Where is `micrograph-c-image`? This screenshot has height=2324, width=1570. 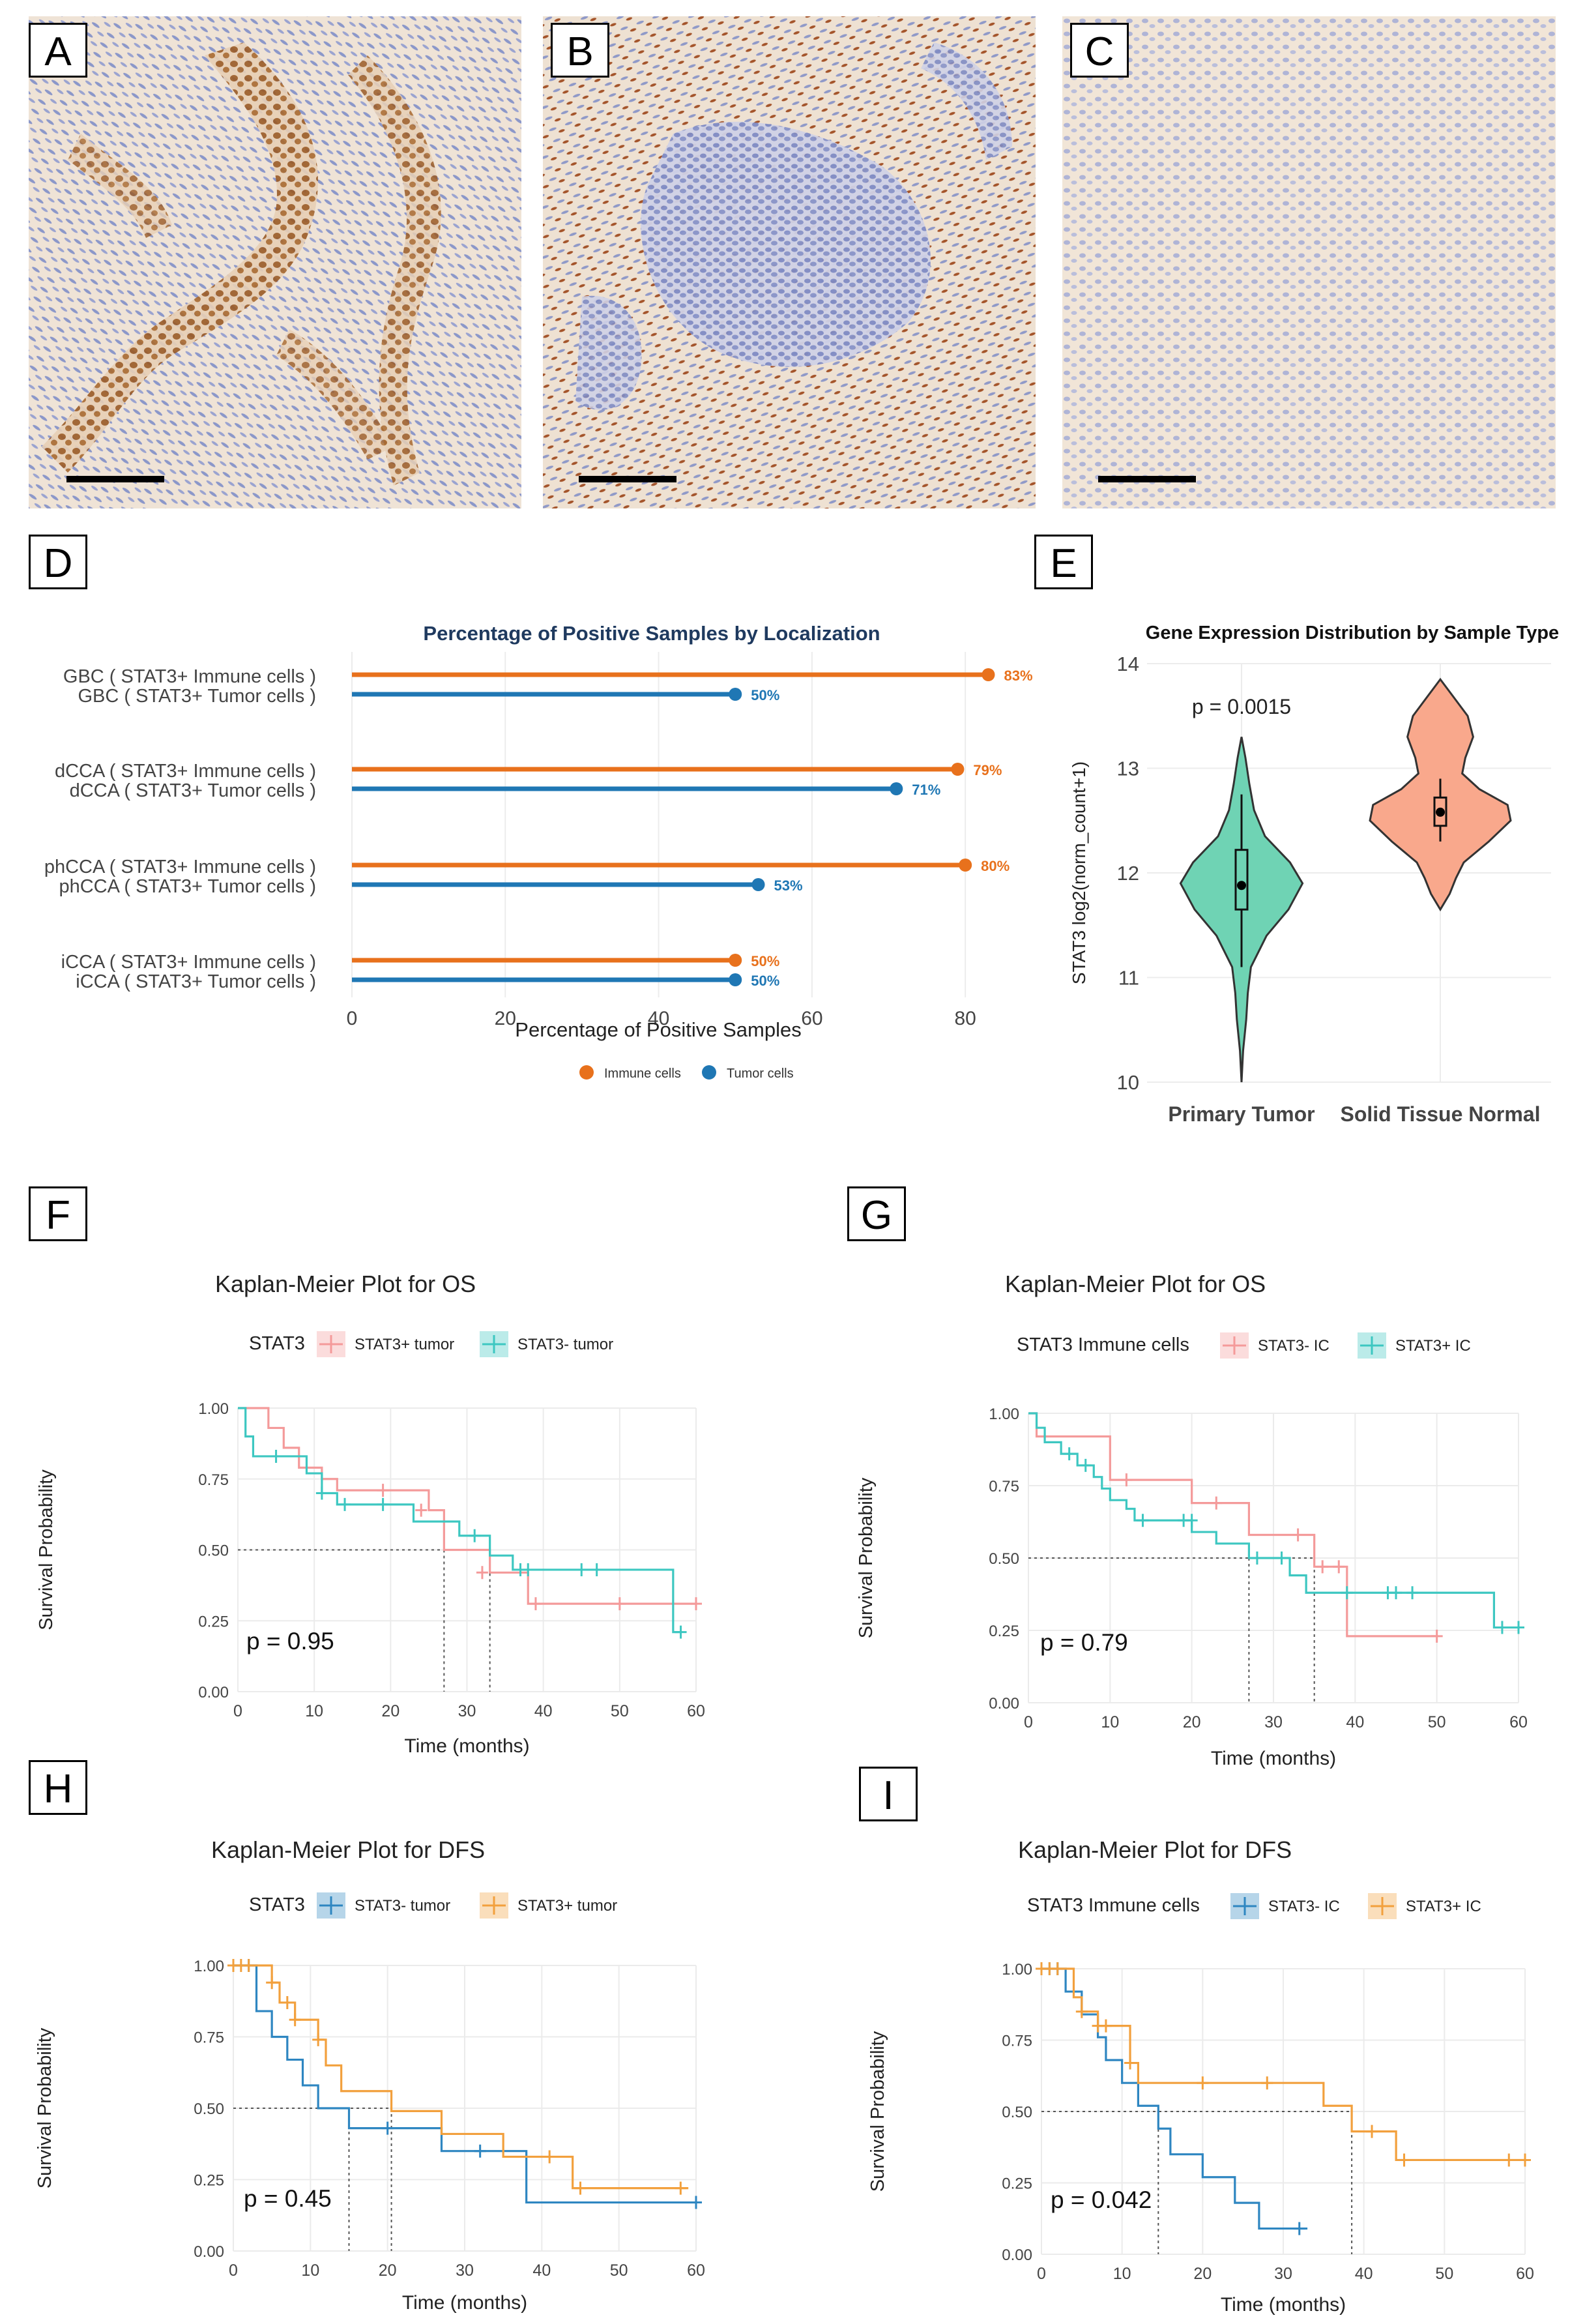 micrograph-c-image is located at coordinates (1309, 262).